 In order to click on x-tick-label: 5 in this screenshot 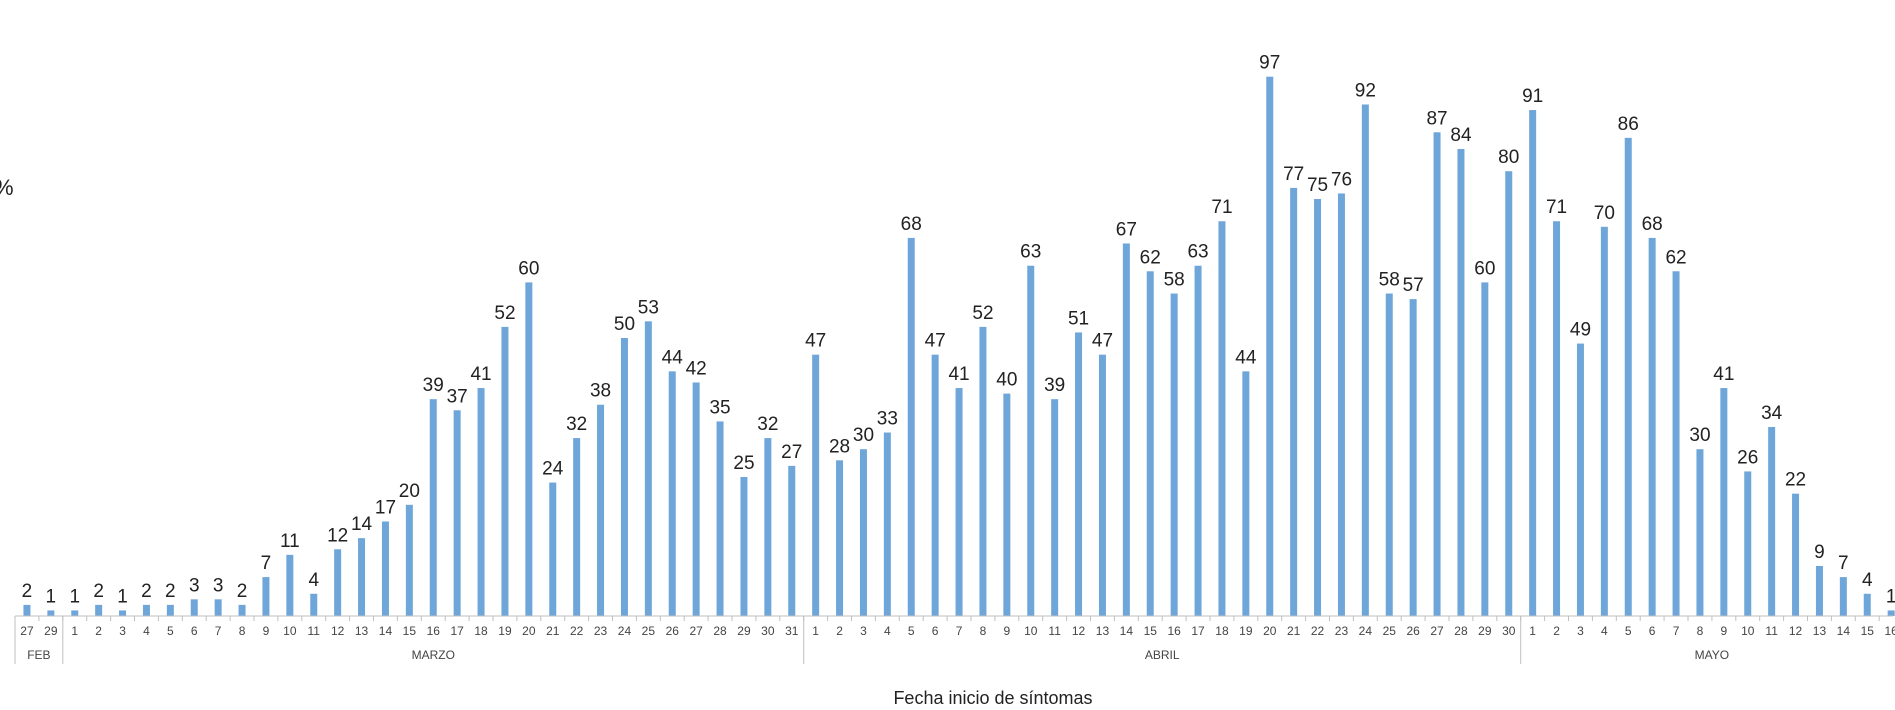, I will do `click(911, 631)`.